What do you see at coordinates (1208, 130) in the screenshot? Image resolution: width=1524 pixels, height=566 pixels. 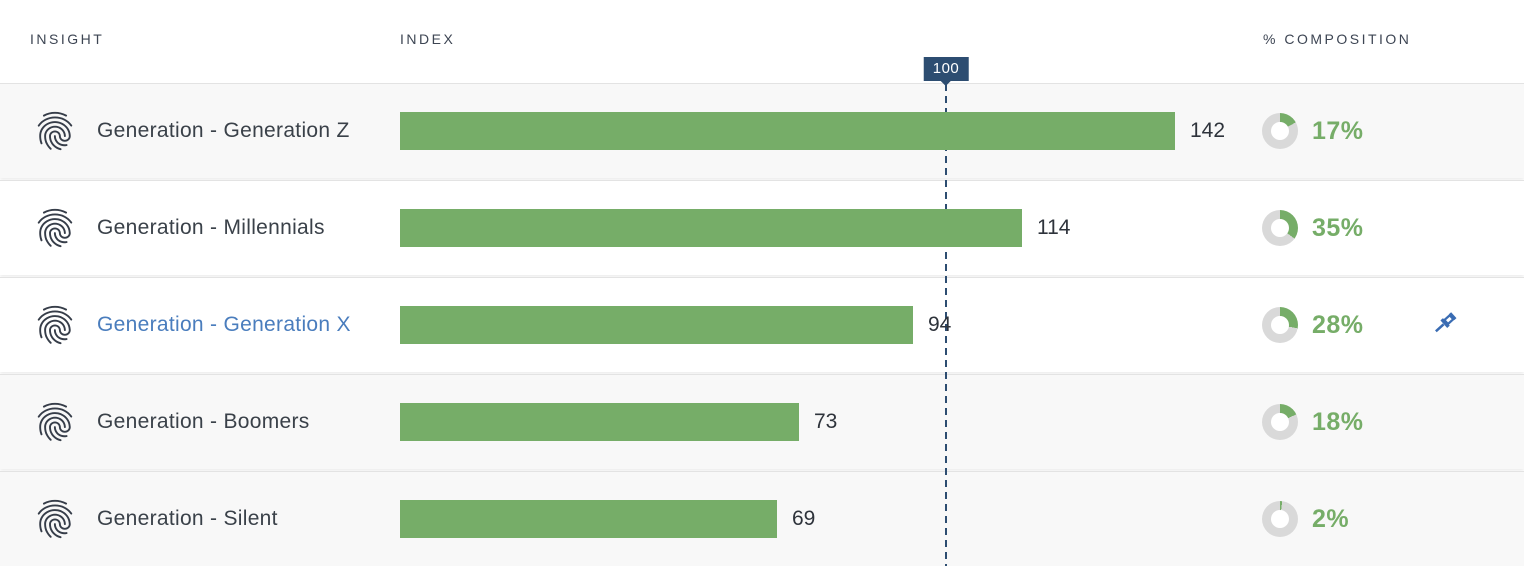 I see `index-value: 142` at bounding box center [1208, 130].